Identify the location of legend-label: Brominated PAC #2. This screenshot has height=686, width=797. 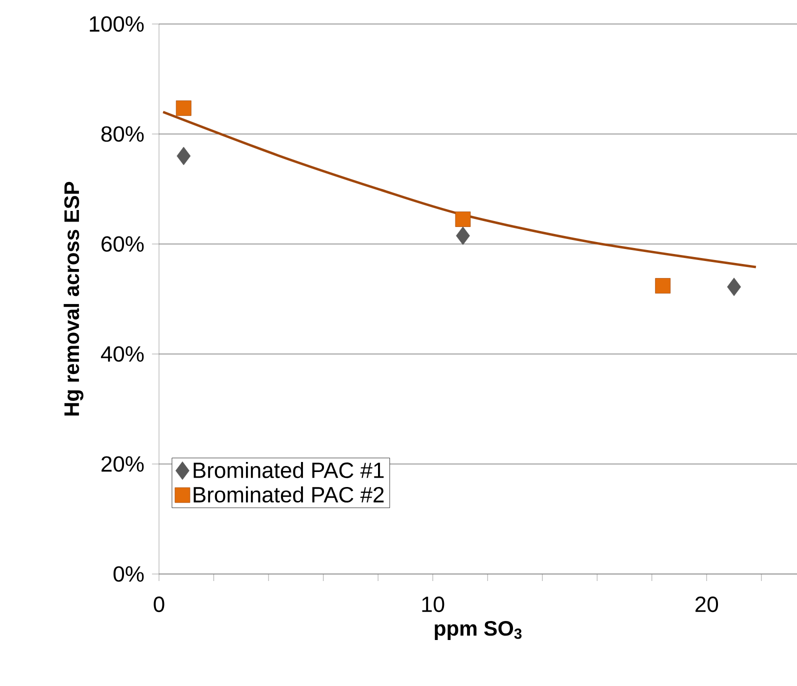
(289, 494).